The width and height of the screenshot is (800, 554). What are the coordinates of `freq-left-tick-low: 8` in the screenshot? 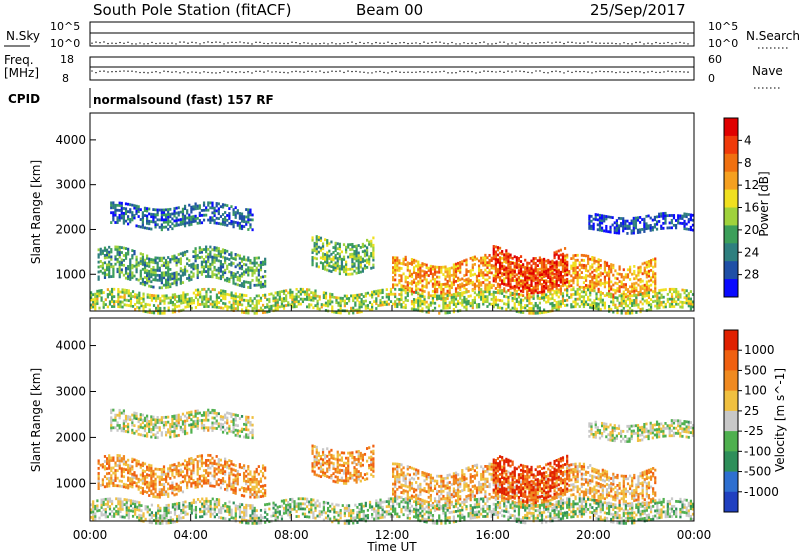 It's located at (65, 78).